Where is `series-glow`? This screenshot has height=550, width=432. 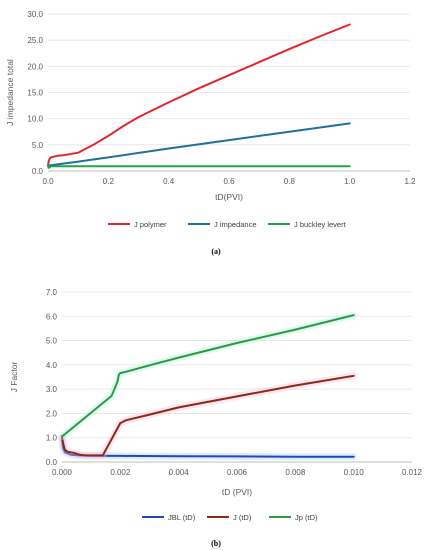
series-glow is located at coordinates (208, 415).